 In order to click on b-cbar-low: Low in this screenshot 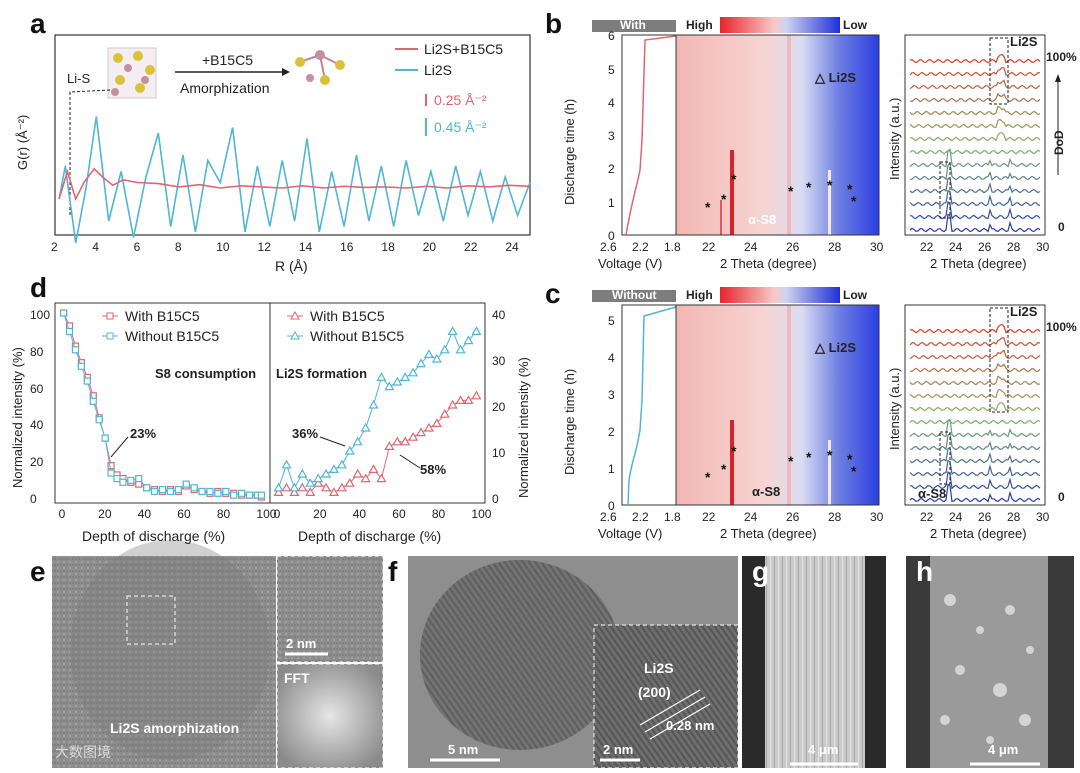, I will do `click(855, 25)`.